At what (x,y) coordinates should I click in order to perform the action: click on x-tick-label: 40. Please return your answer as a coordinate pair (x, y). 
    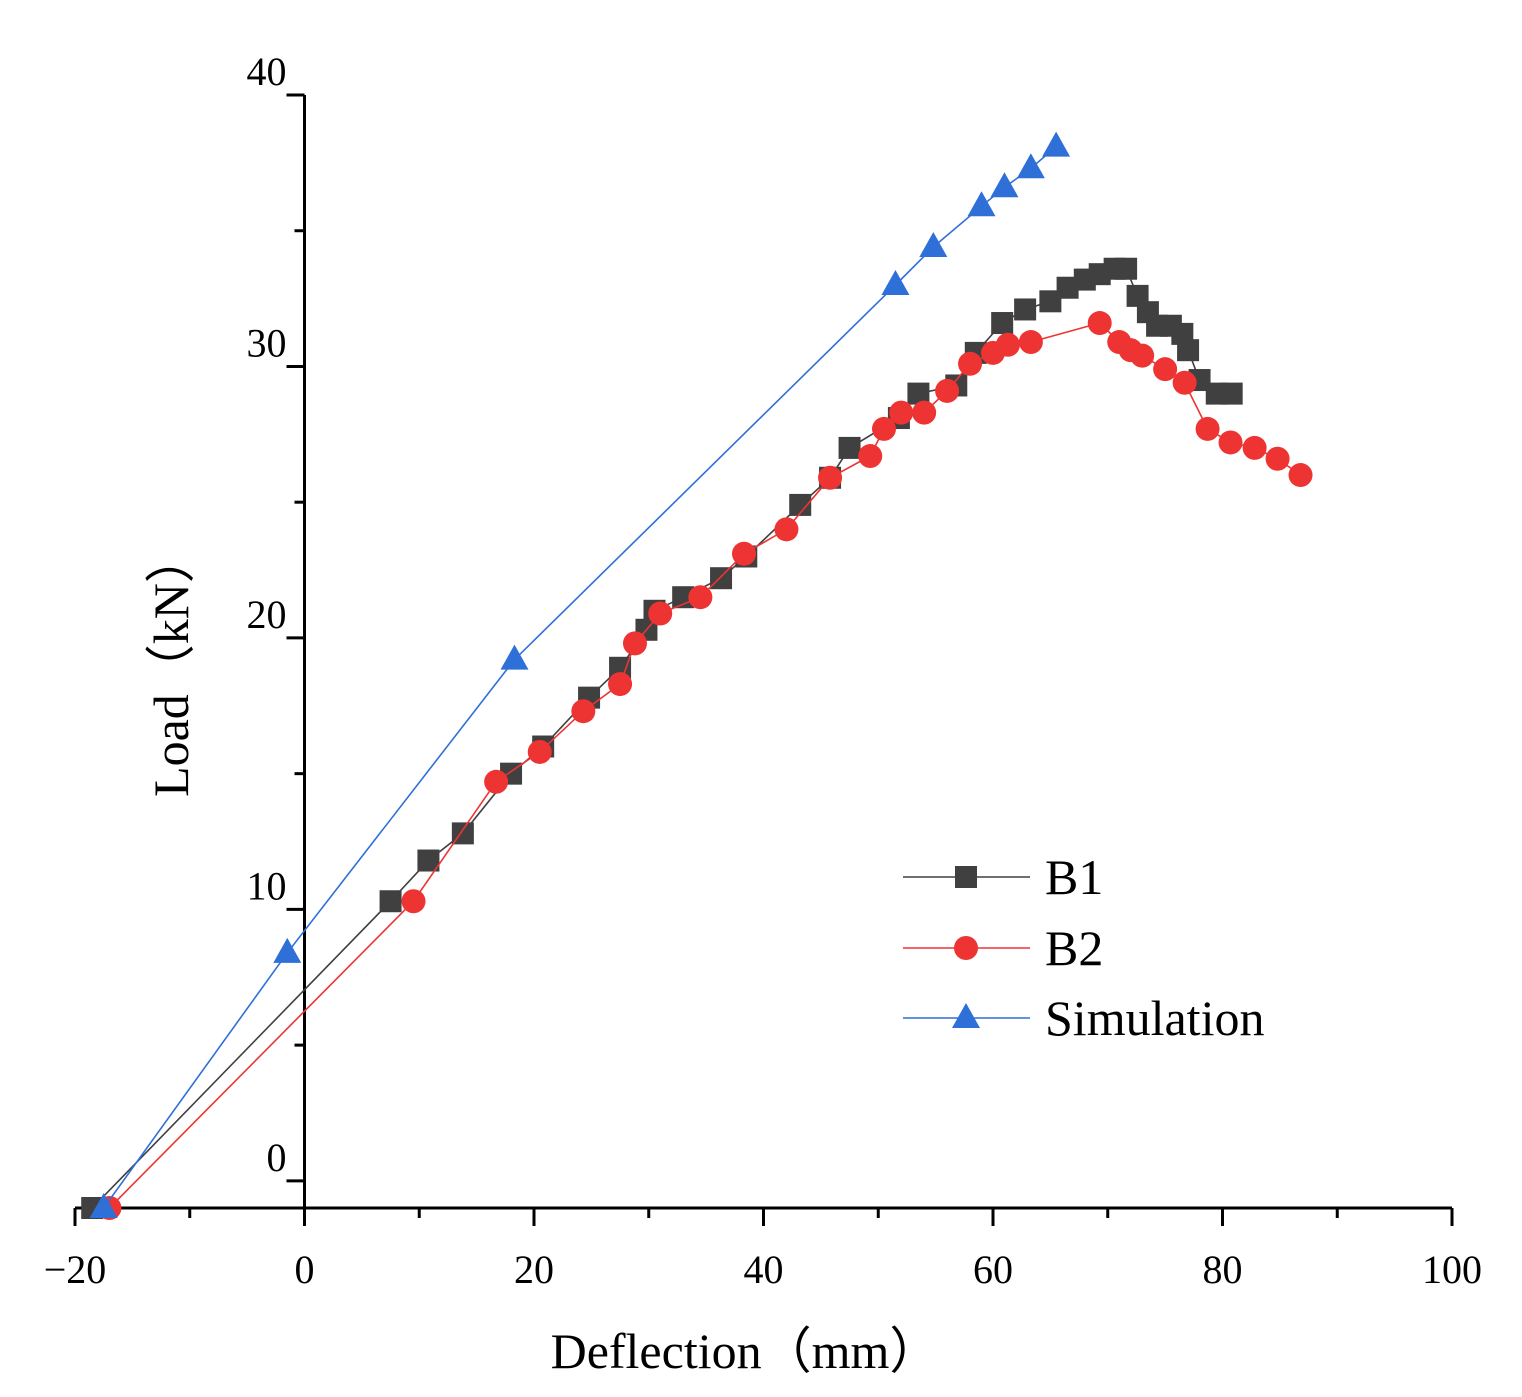
    Looking at the image, I should click on (764, 1269).